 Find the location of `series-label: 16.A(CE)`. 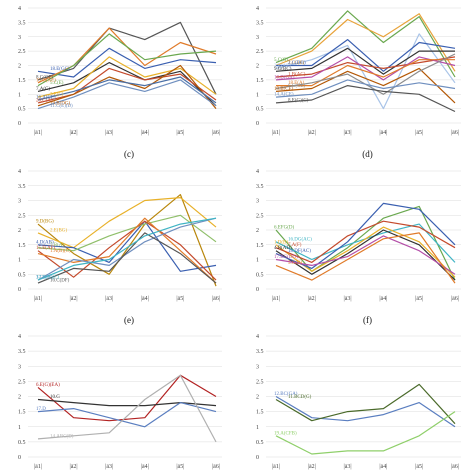

series-label: 16.A(CE) is located at coordinates (46, 98).